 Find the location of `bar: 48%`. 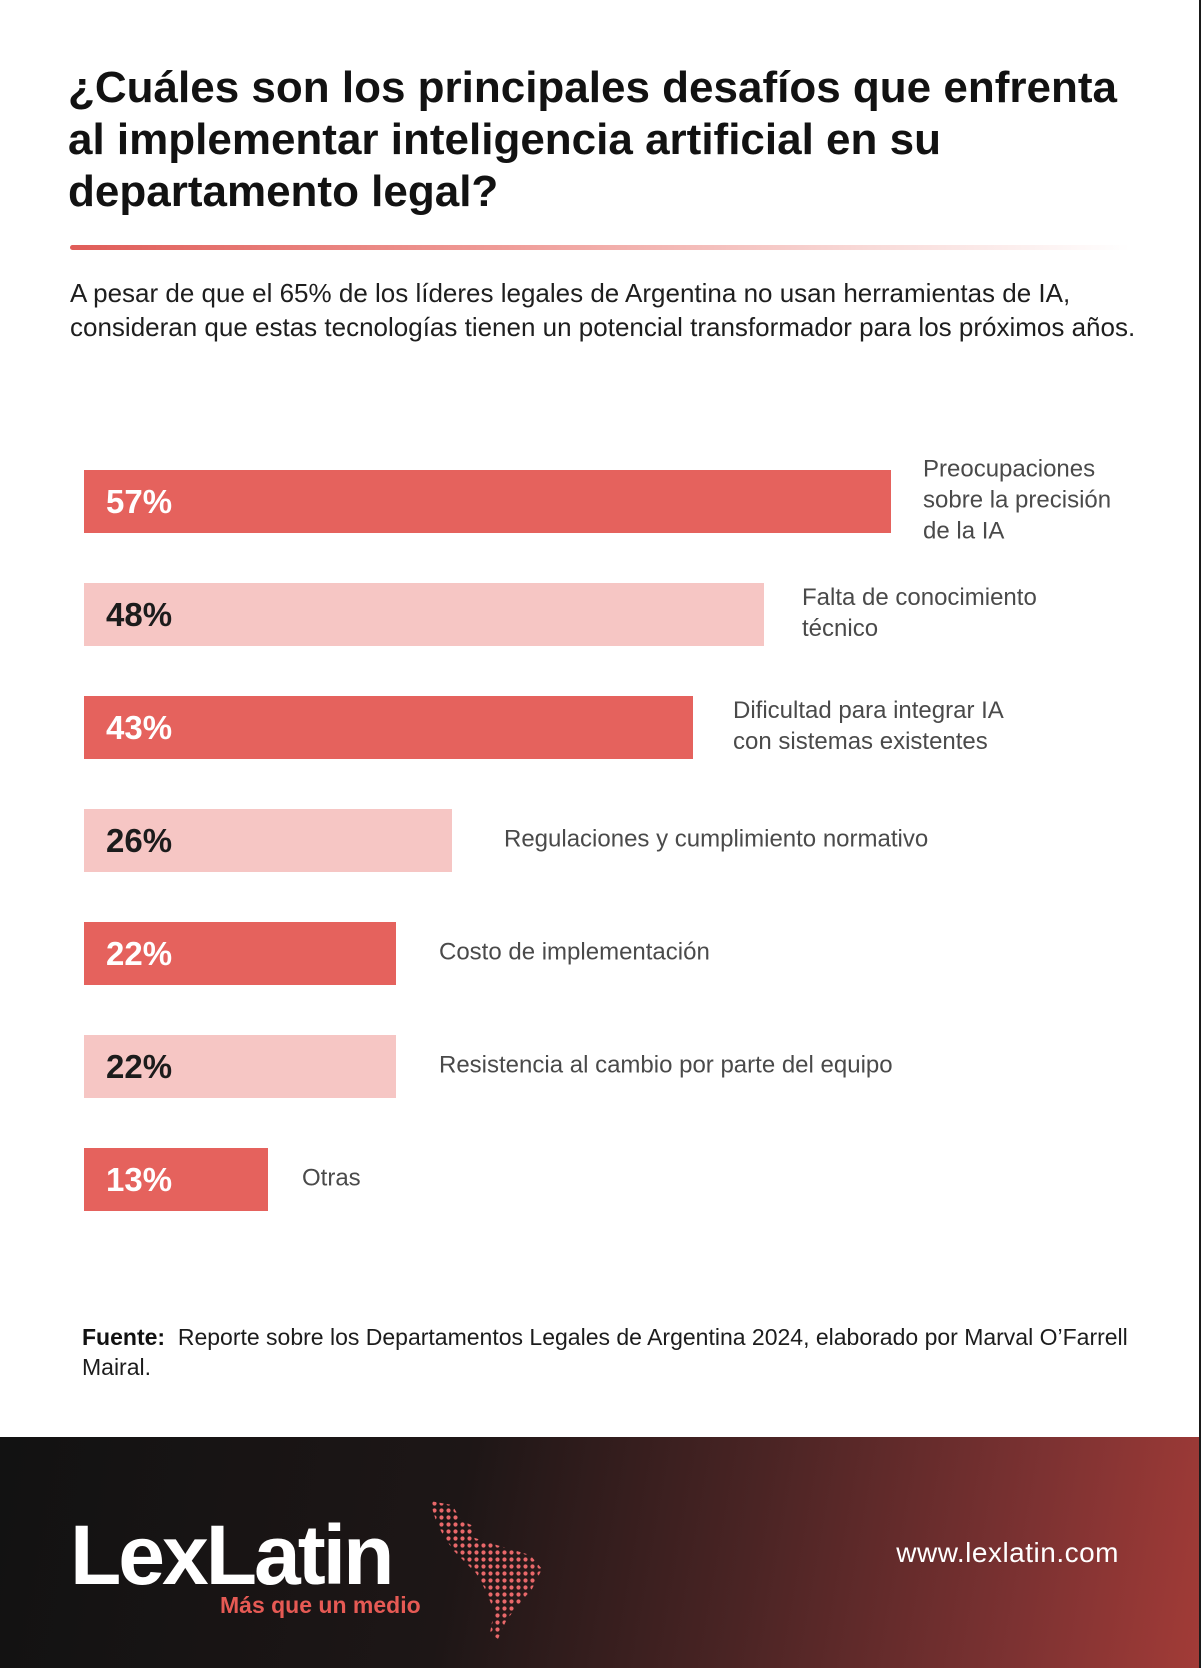

bar: 48% is located at coordinates (424, 614).